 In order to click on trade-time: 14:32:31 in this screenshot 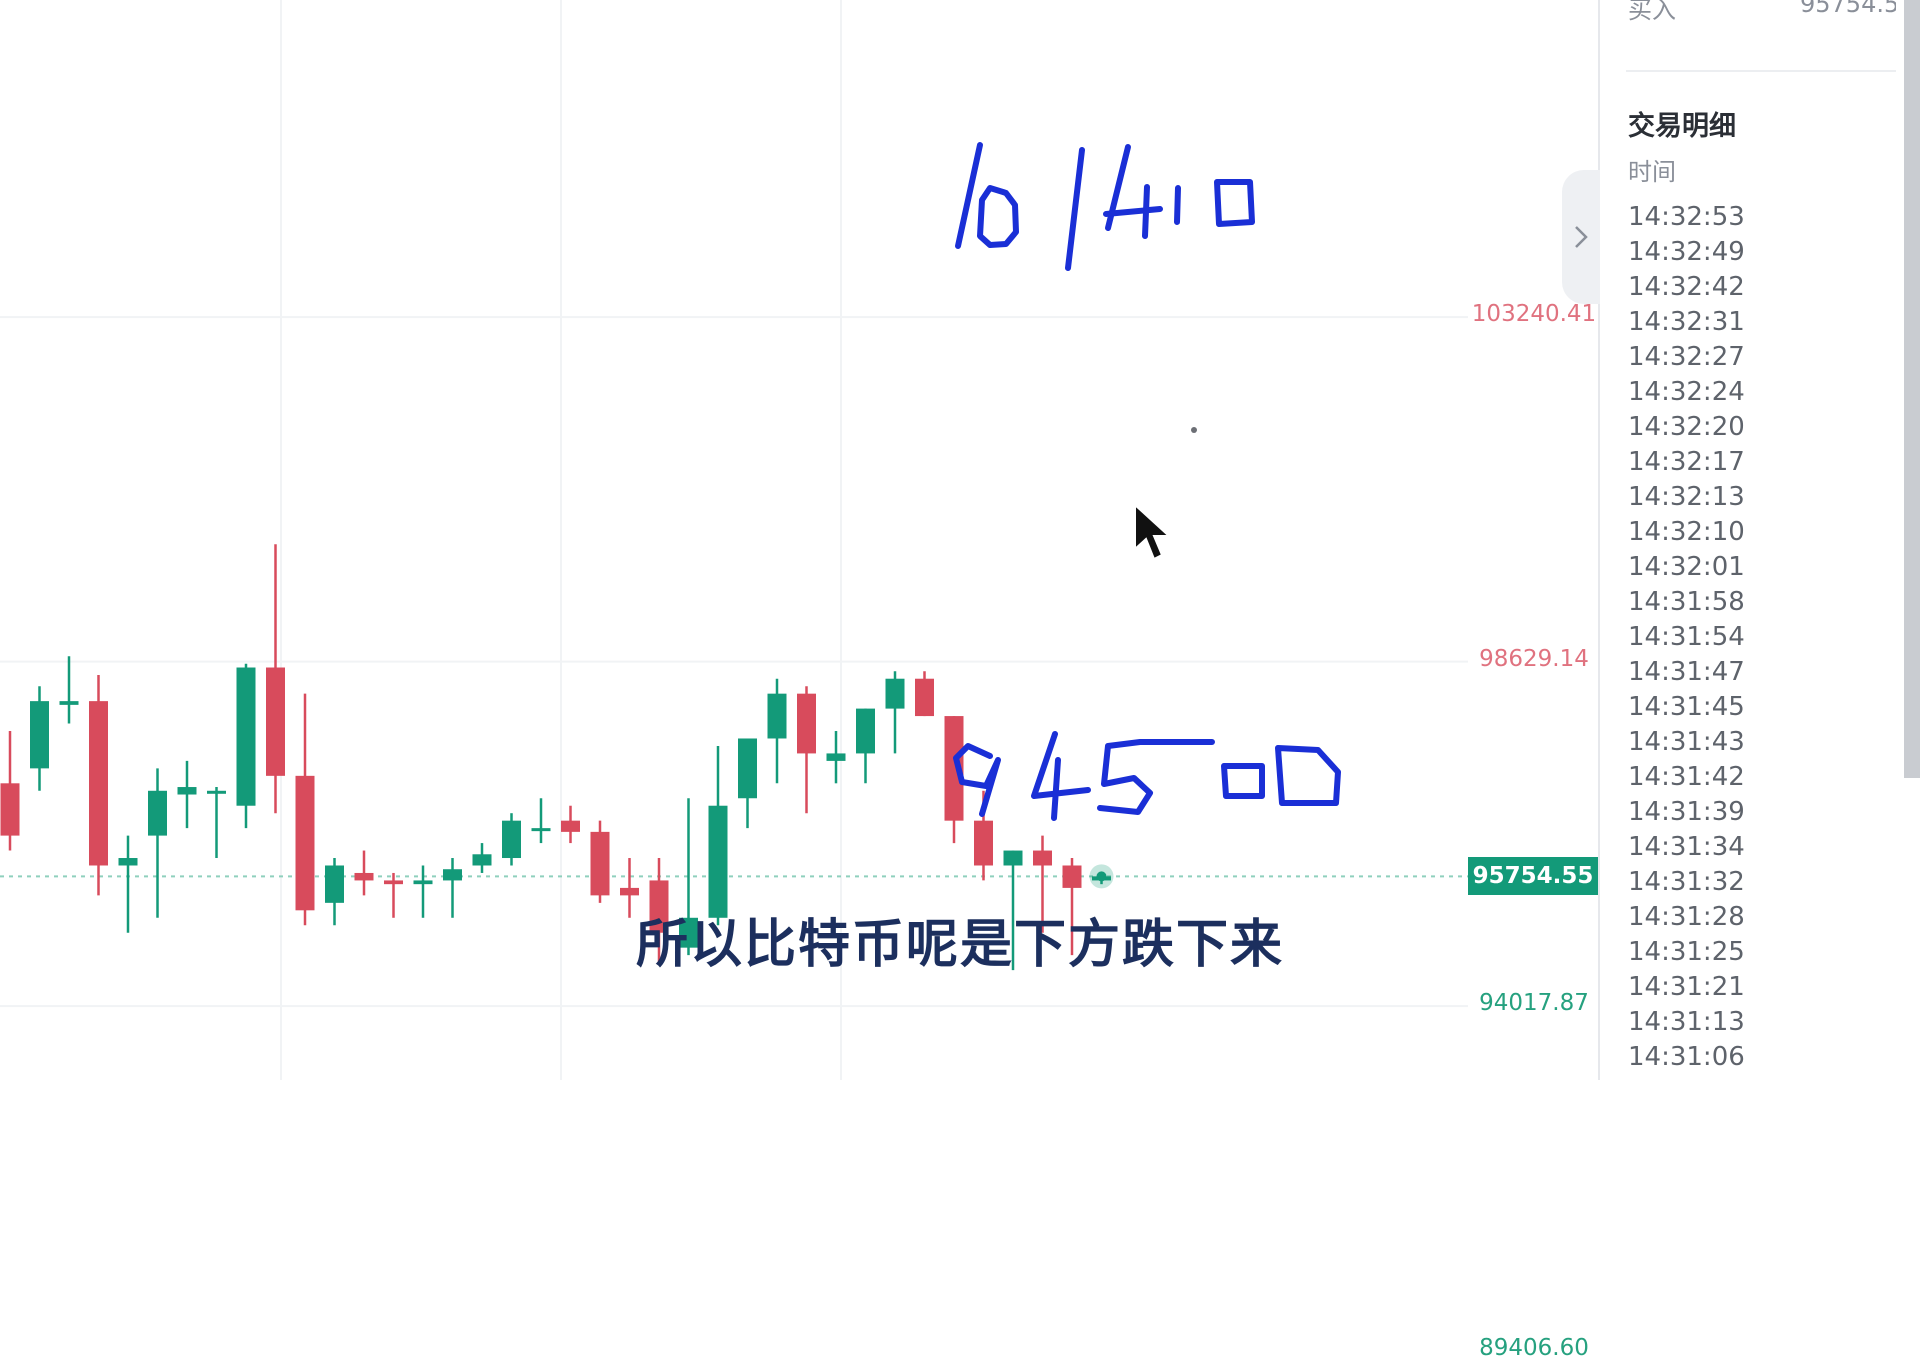, I will do `click(1686, 322)`.